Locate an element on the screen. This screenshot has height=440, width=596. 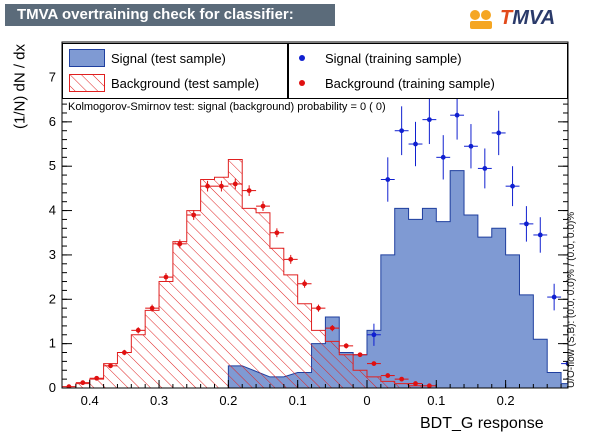
x-axis-label: BDT_G response is located at coordinates (482, 423).